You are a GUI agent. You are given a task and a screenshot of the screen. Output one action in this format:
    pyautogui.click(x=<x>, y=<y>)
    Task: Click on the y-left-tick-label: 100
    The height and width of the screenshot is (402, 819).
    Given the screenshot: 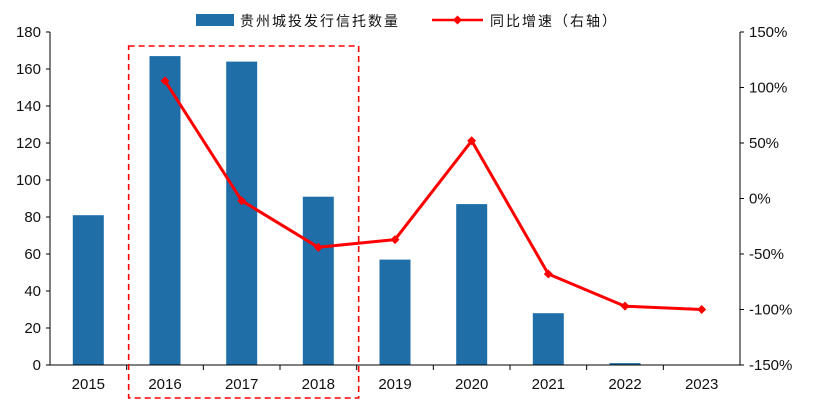 What is the action you would take?
    pyautogui.click(x=28, y=180)
    